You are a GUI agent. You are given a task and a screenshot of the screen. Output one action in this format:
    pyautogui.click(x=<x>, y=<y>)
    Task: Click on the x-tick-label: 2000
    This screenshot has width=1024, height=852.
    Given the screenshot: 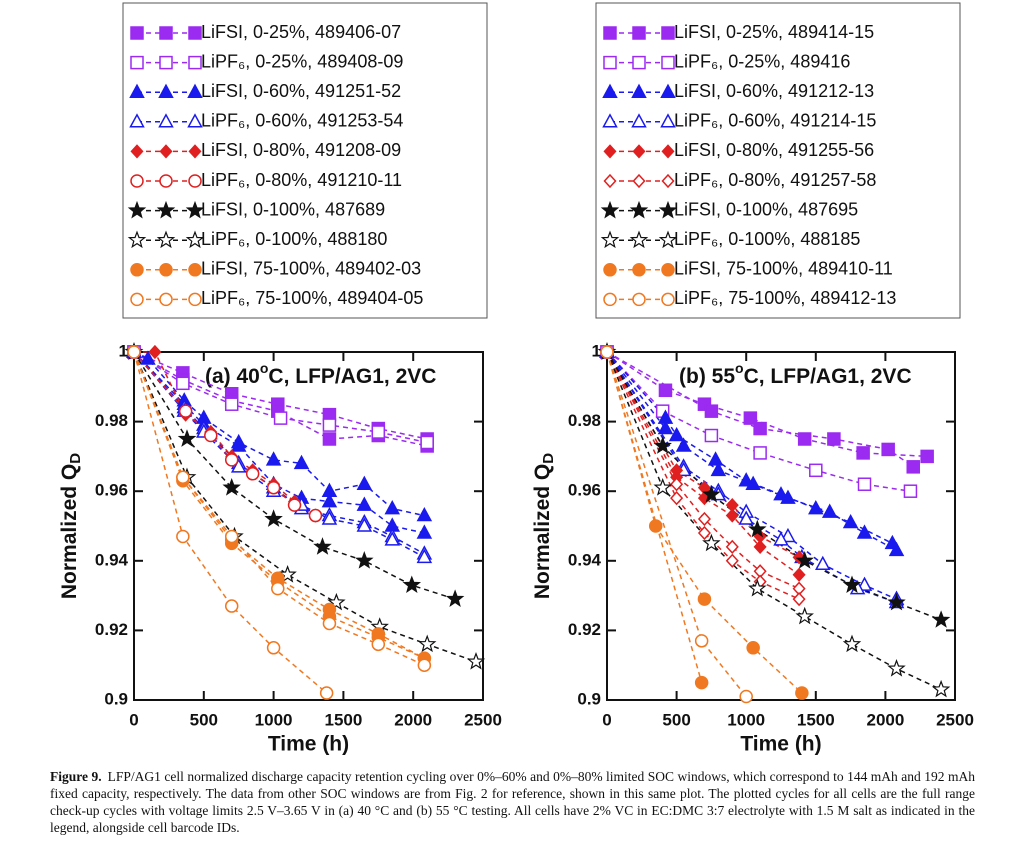 What is the action you would take?
    pyautogui.click(x=885, y=719)
    